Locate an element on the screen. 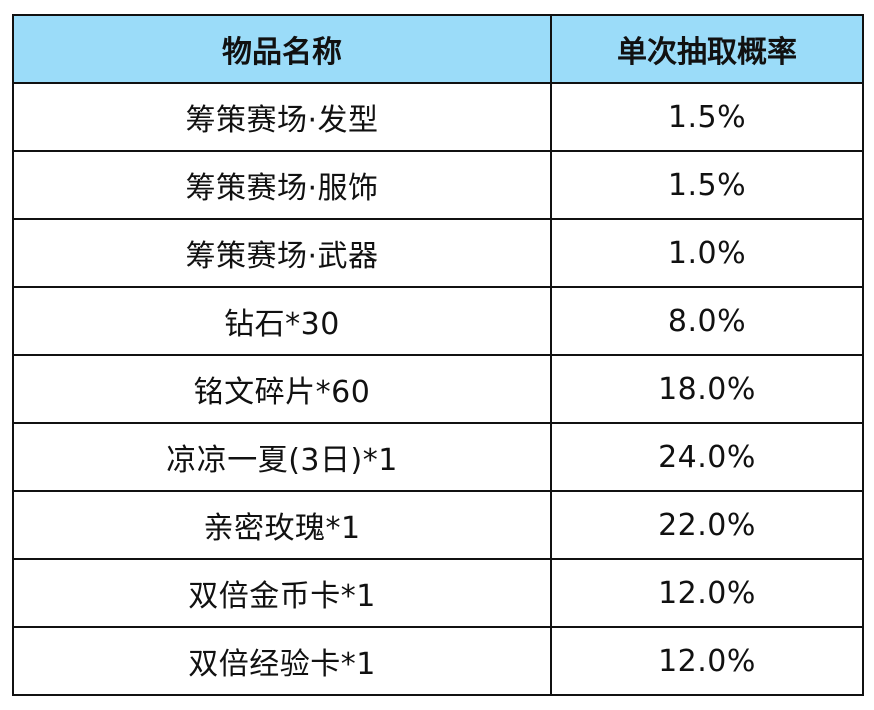 This screenshot has width=874, height=710. table-header-row: 物品名称 单次抽取概率 is located at coordinates (438, 49).